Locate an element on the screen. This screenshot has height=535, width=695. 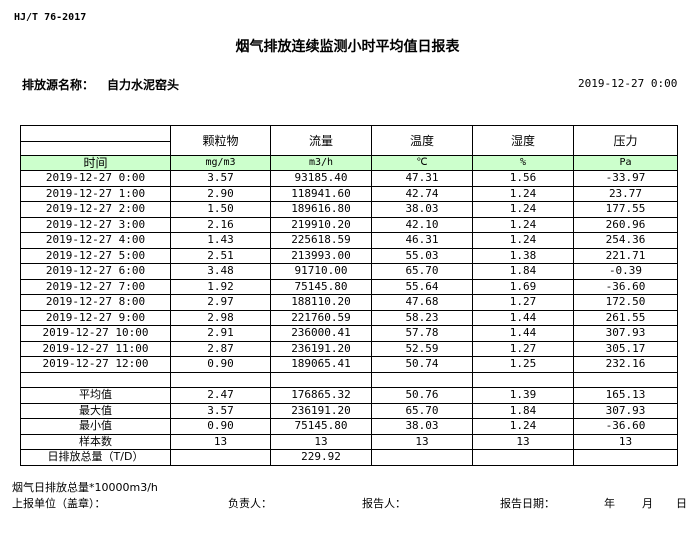
value-cell: 221760.59 is located at coordinates (321, 317).